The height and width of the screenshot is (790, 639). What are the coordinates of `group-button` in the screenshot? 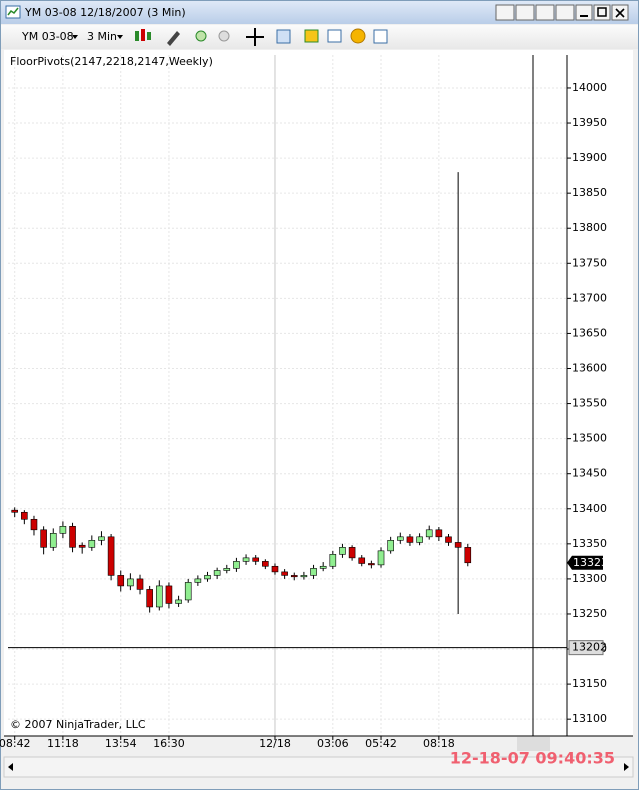 It's located at (545, 12).